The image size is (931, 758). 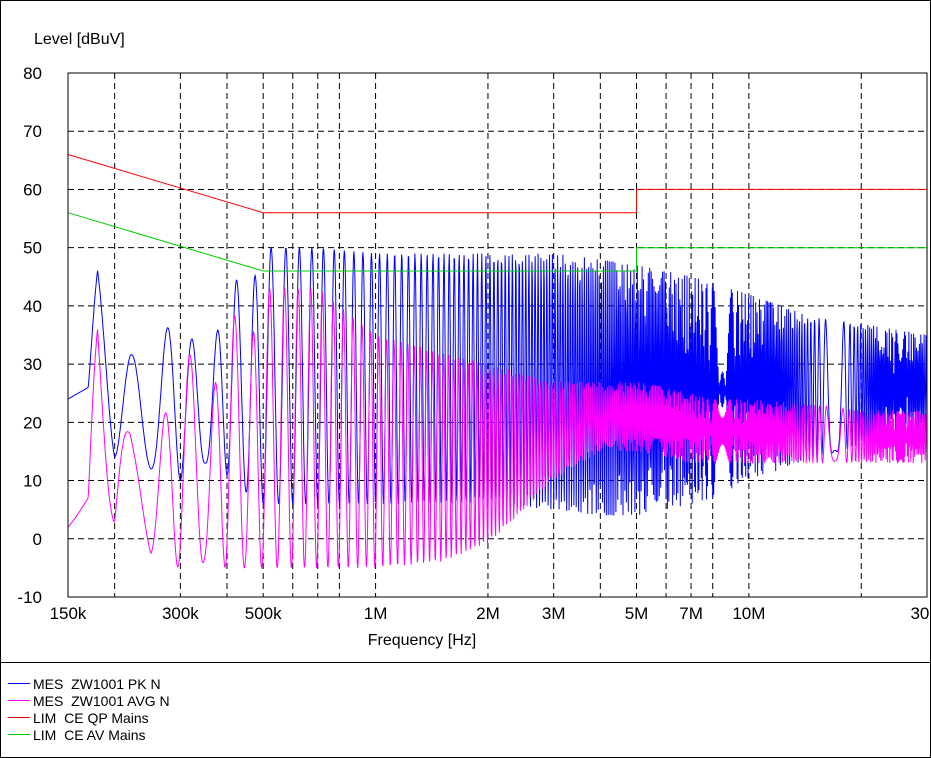 I want to click on x-tick-label: 3M, so click(x=554, y=613).